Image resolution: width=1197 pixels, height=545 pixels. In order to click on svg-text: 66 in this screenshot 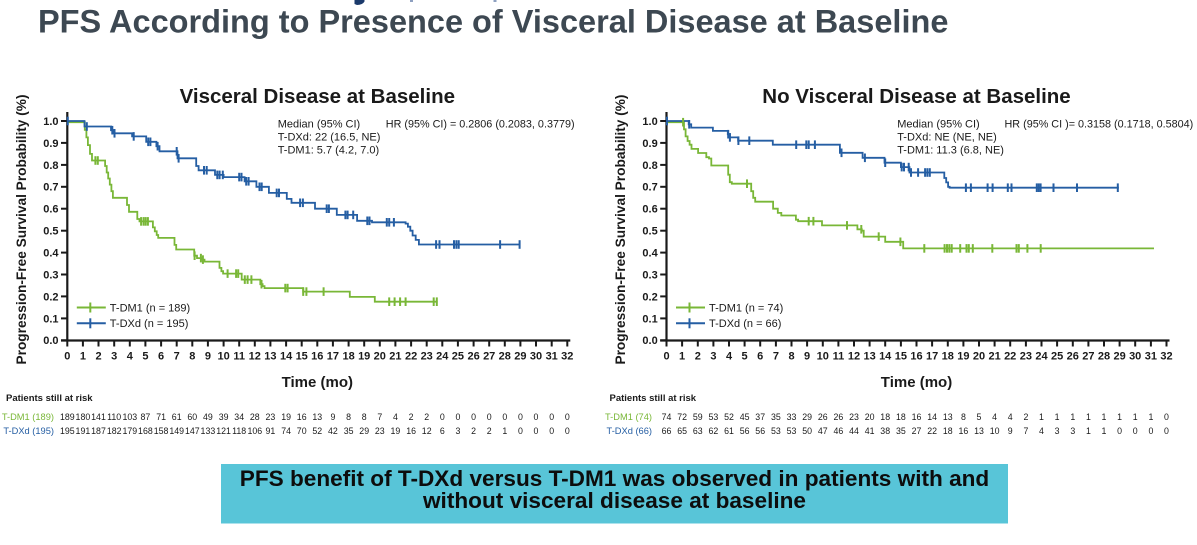, I will do `click(667, 431)`.